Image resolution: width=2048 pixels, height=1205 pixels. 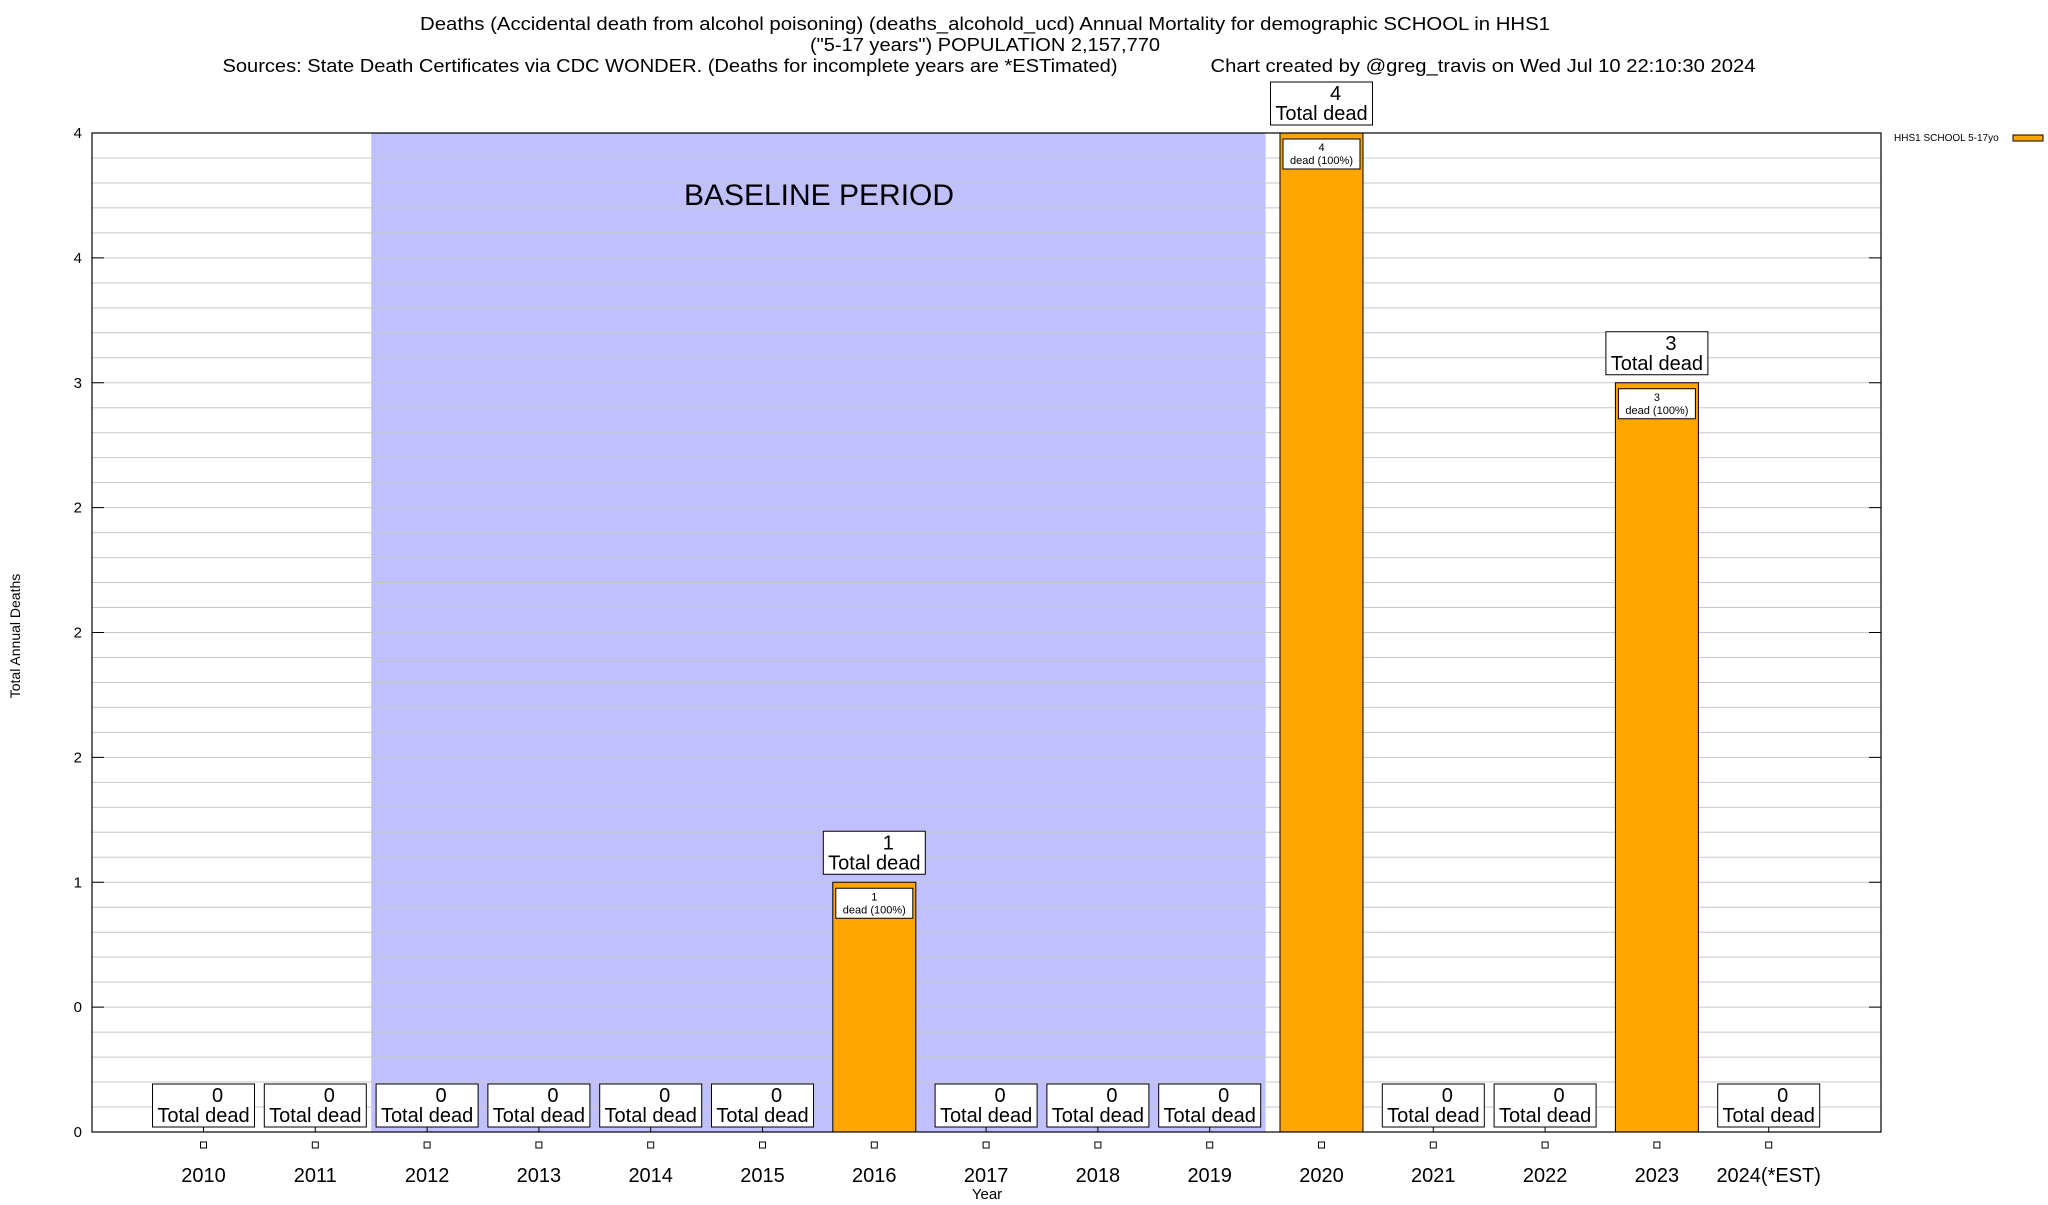 What do you see at coordinates (1545, 1176) in the screenshot?
I see `x-tick-label: 2022` at bounding box center [1545, 1176].